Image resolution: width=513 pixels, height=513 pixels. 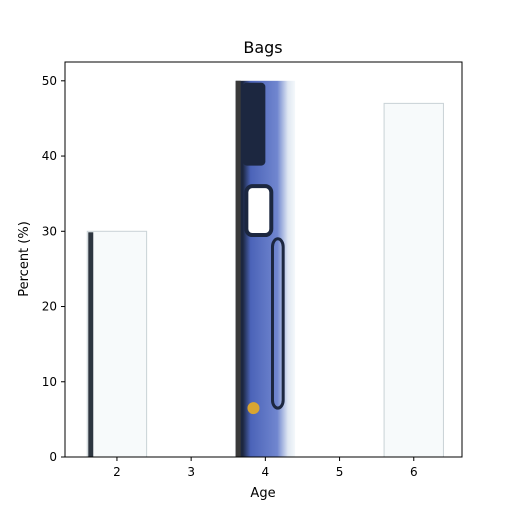 What do you see at coordinates (117, 472) in the screenshot?
I see `x-tick-label-2: 2` at bounding box center [117, 472].